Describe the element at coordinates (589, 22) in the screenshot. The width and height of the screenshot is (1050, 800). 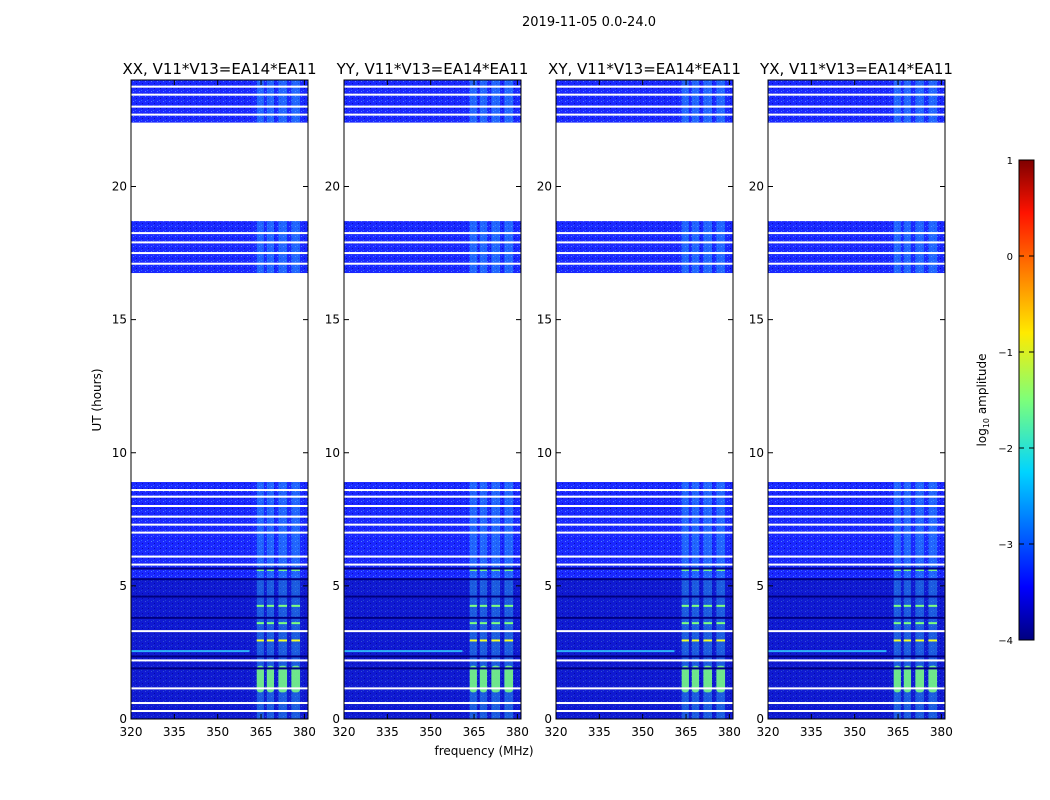
I see `figure-suptitle: 2019-11-05 0.0-24.0` at that location.